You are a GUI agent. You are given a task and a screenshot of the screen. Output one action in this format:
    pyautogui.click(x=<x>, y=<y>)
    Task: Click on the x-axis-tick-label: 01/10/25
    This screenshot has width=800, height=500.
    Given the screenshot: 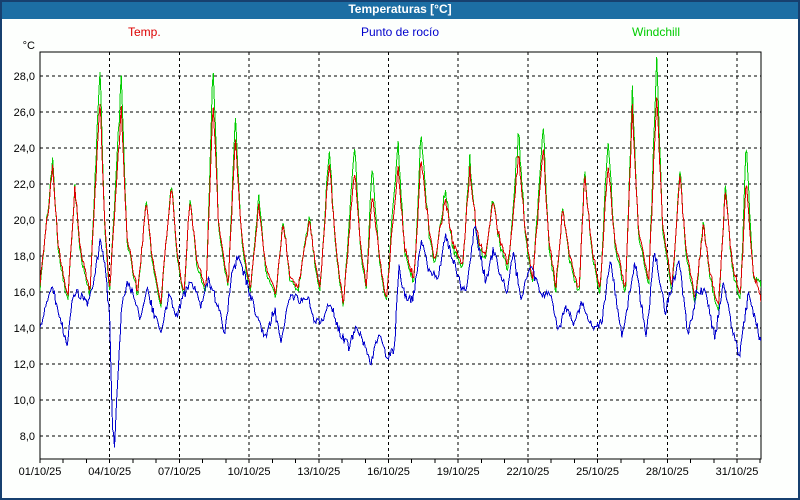 What is the action you would take?
    pyautogui.click(x=40, y=472)
    